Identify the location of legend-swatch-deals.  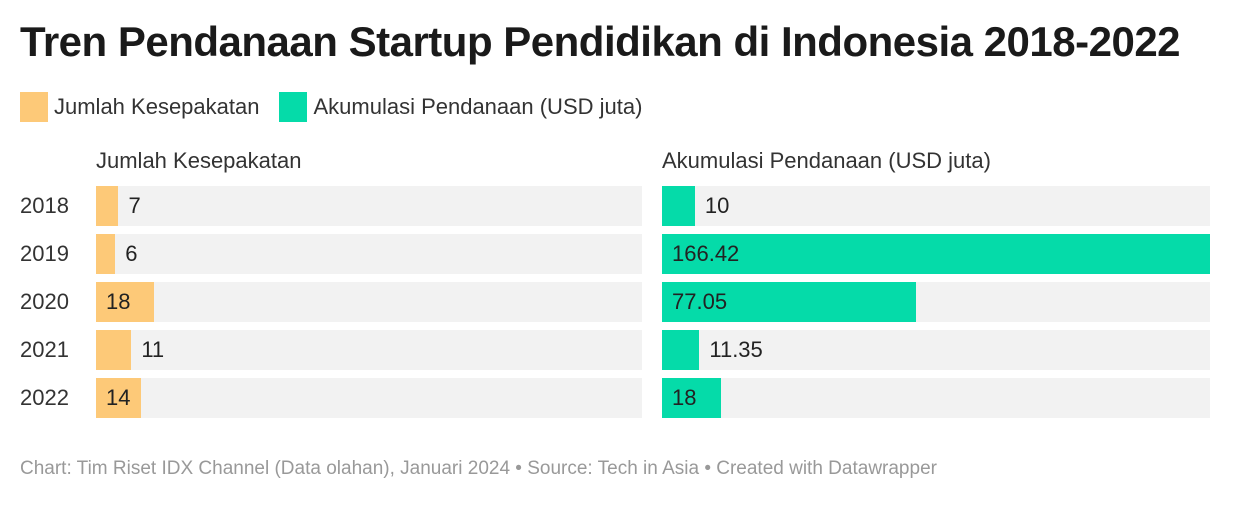
(34, 107).